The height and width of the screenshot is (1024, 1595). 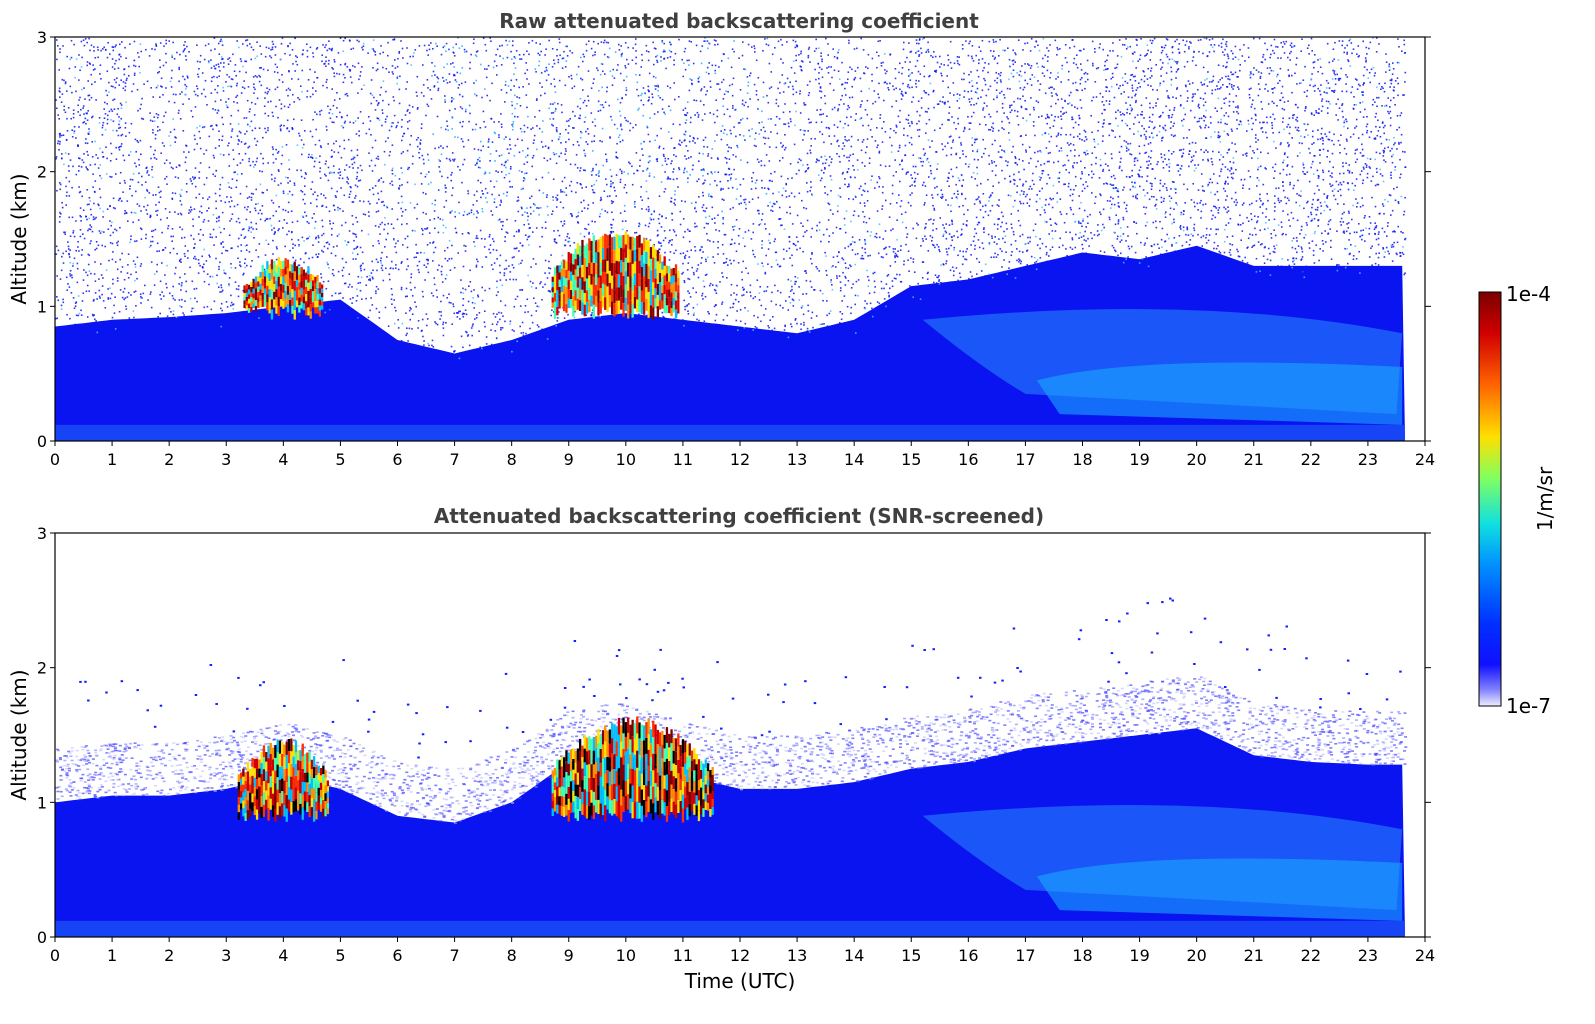 I want to click on colorbar: 1e-4 1e-7 1/m/sr, so click(x=1518, y=500).